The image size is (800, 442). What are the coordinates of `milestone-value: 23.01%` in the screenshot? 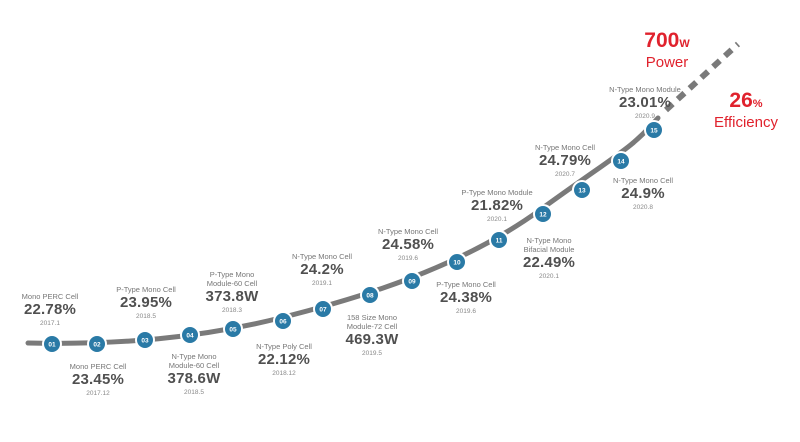 It's located at (645, 102).